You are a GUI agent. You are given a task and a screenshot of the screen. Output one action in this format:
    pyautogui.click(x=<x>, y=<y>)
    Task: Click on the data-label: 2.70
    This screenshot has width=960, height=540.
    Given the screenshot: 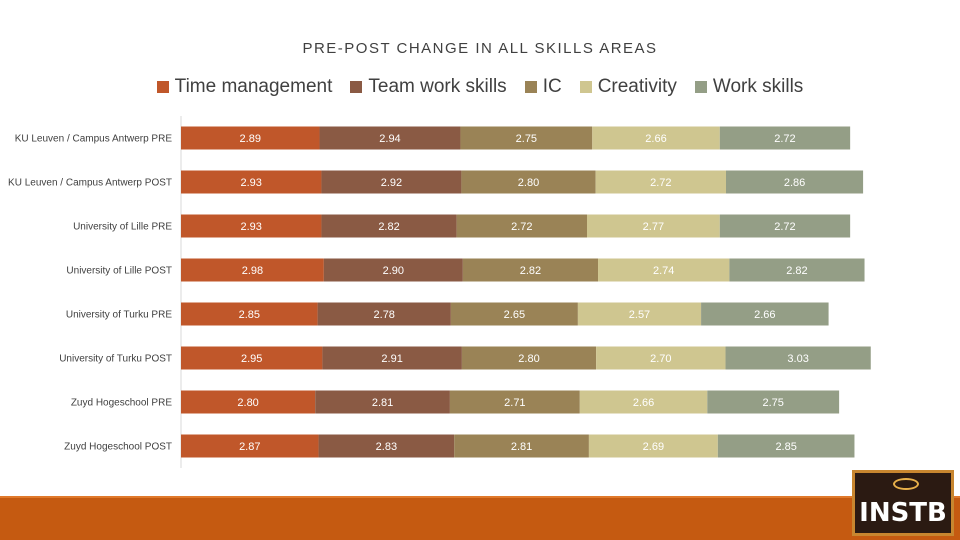 What is the action you would take?
    pyautogui.click(x=660, y=359)
    